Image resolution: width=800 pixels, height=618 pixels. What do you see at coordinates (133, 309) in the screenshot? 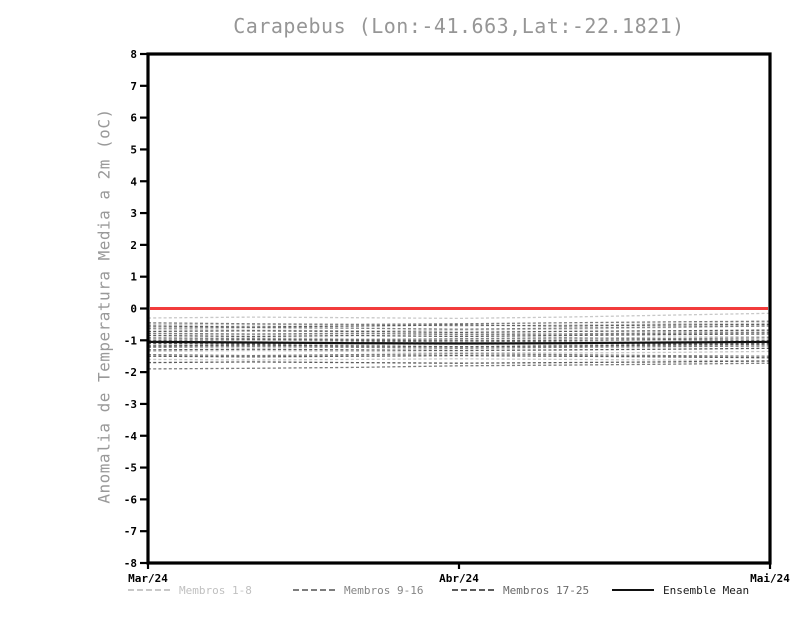
I see `svg-text: 0` at bounding box center [133, 309].